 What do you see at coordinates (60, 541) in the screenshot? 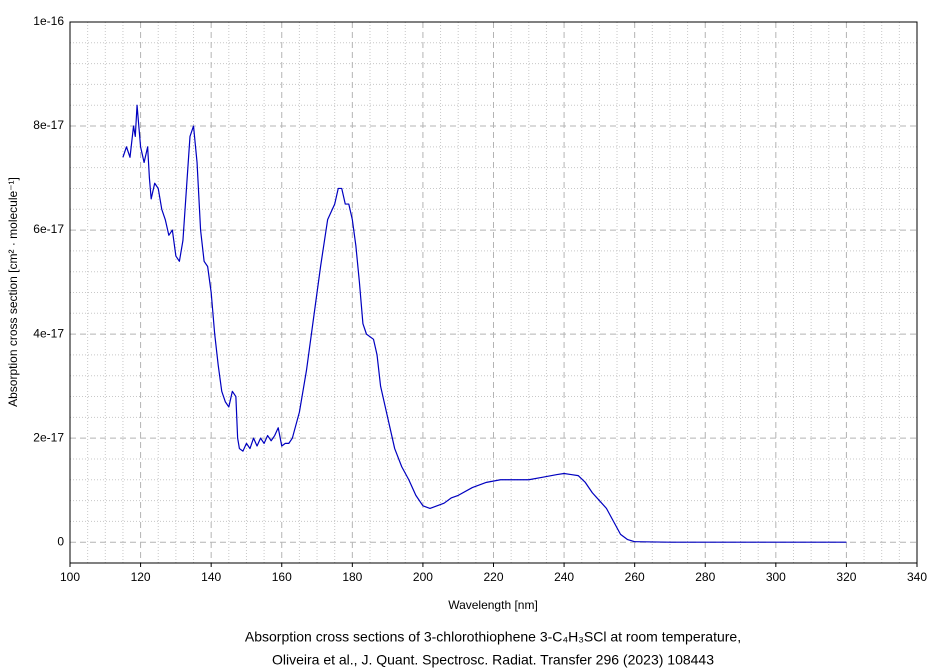
I see `y-tick-label: 0` at bounding box center [60, 541].